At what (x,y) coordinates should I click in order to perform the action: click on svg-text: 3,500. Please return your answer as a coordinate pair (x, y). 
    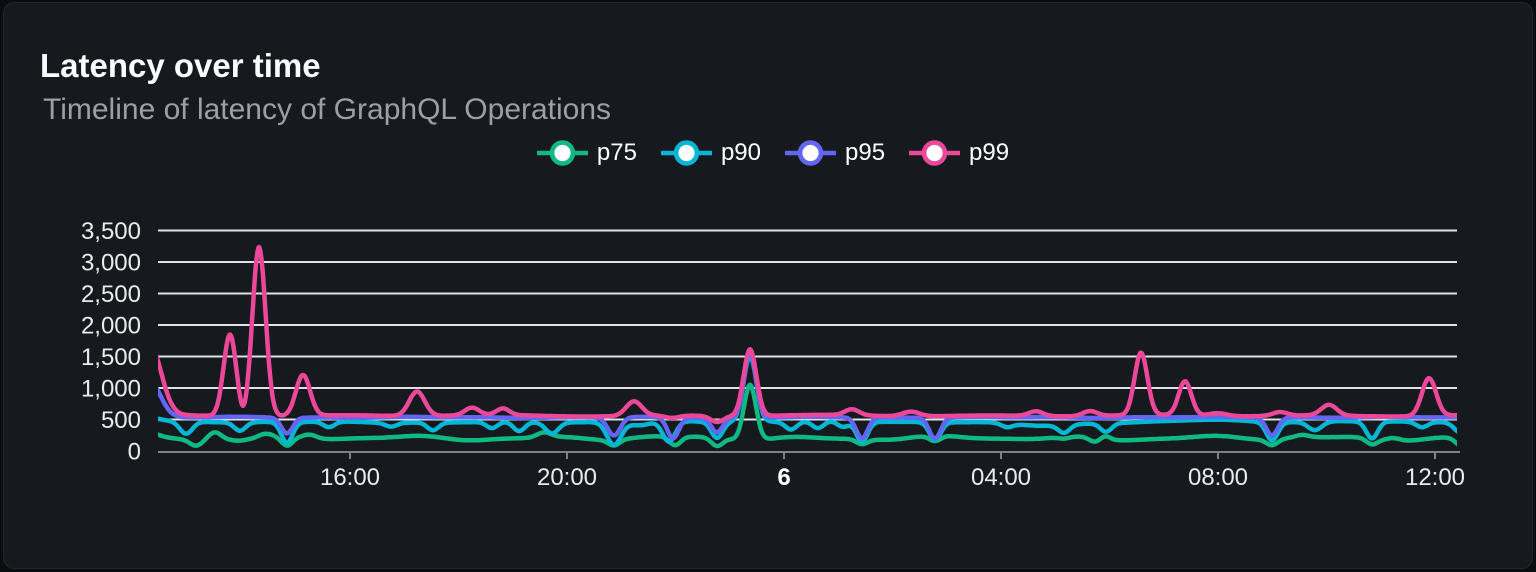
    Looking at the image, I should click on (111, 231).